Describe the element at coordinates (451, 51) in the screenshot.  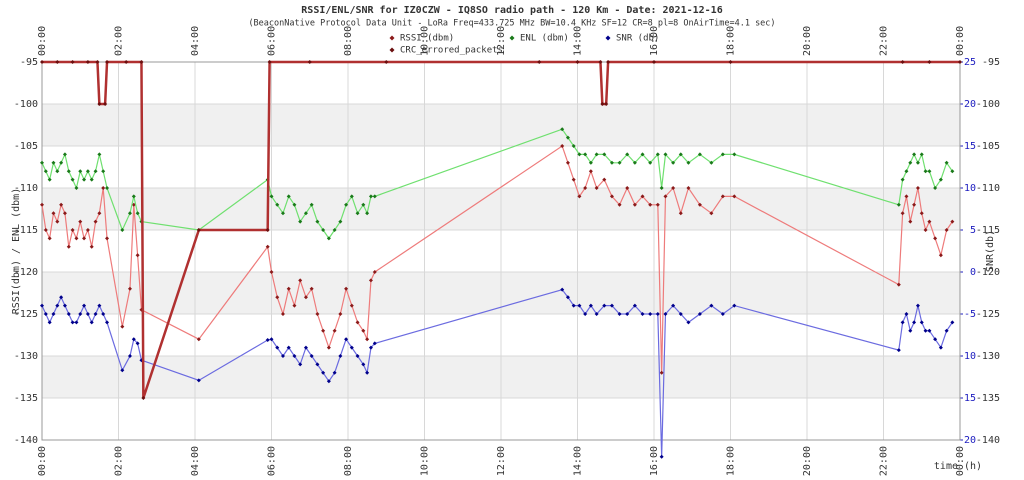
I see `legend-label: CRC_errored_packets` at that location.